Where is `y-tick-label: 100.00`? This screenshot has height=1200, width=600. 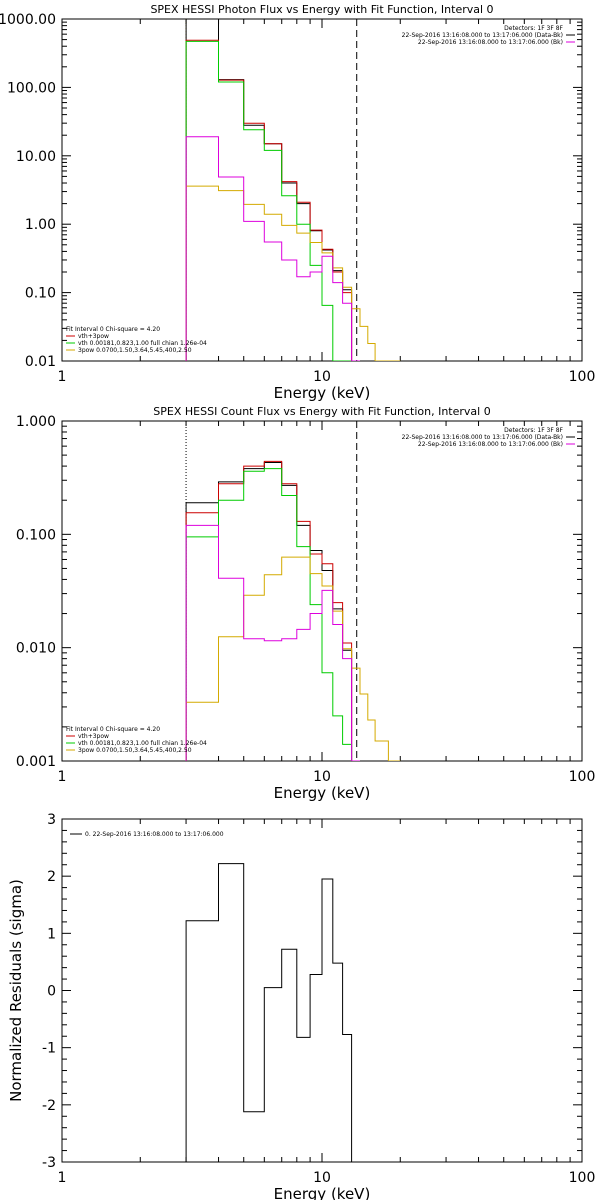 y-tick-label: 100.00 is located at coordinates (31, 88).